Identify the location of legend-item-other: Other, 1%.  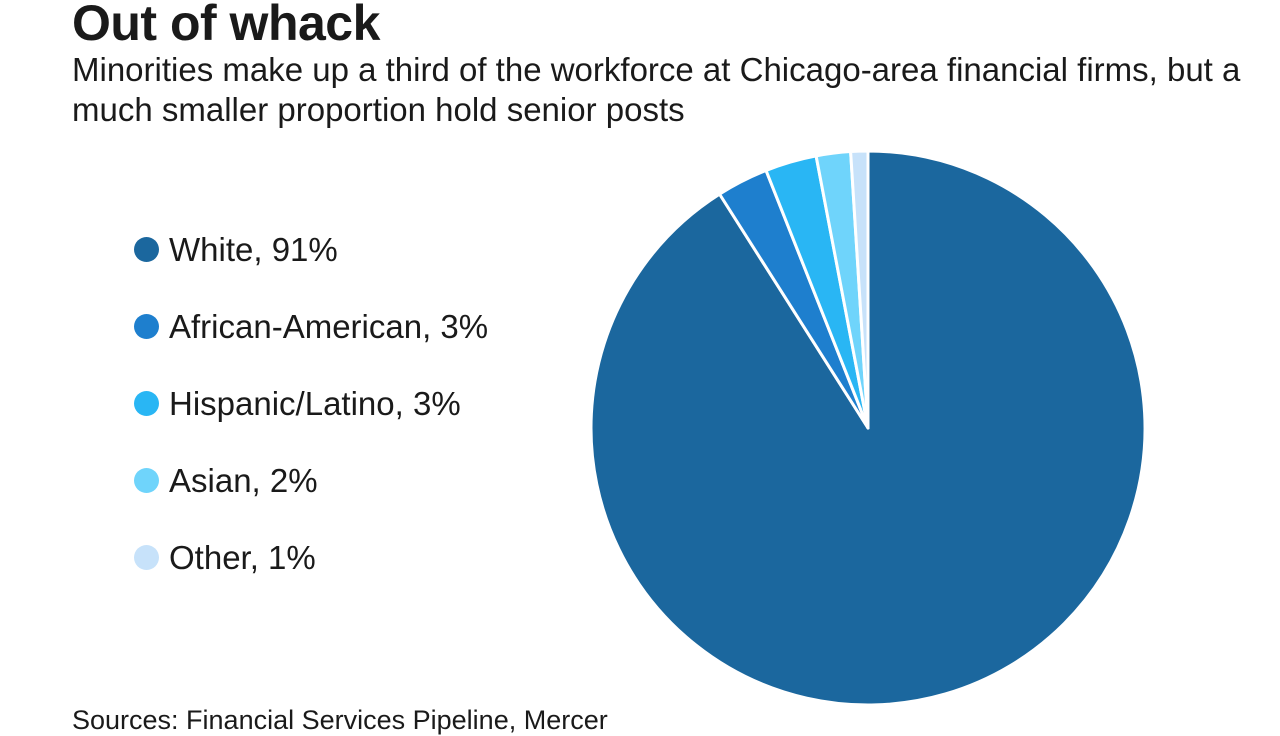
(311, 574).